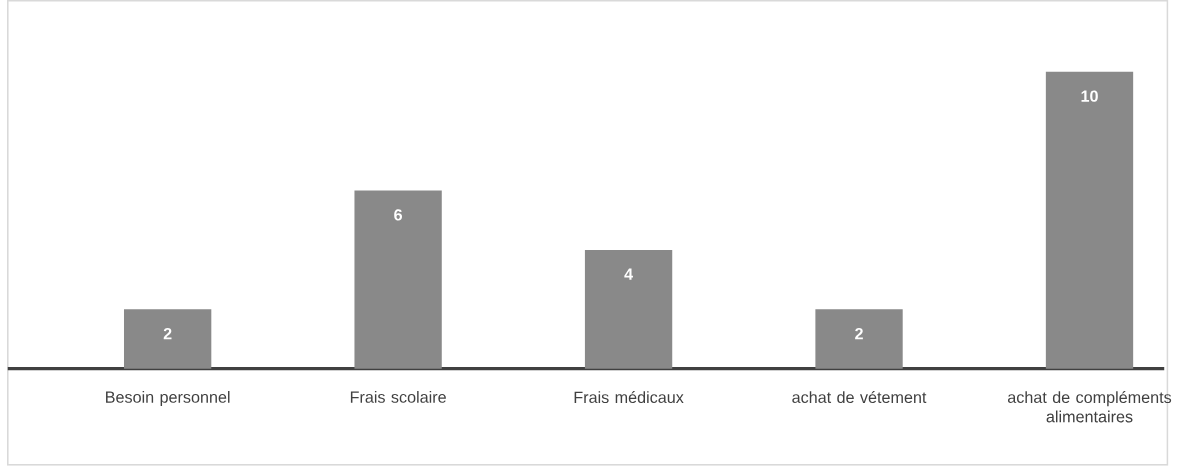 This screenshot has width=1200, height=466. Describe the element at coordinates (629, 397) in the screenshot. I see `x-tick-label: Frais médicaux` at that location.